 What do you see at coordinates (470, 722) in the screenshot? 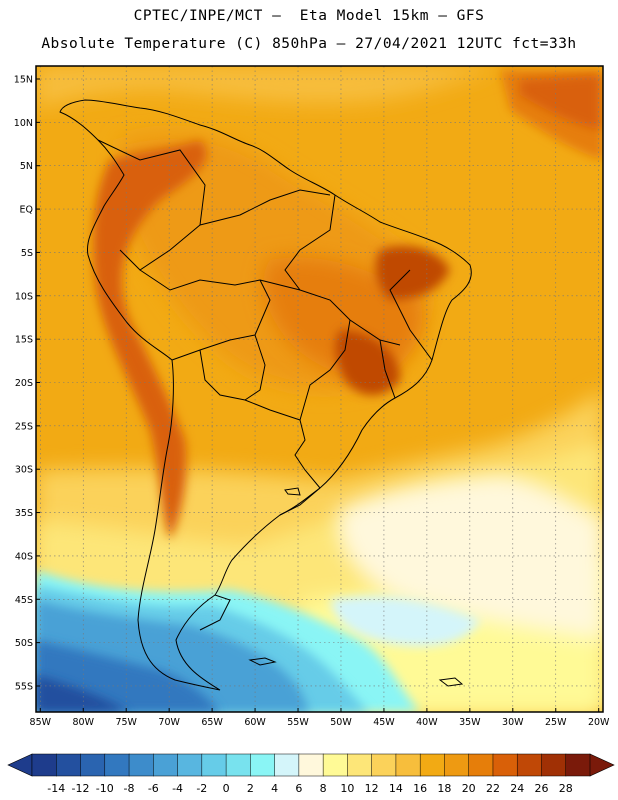
I see `lon-label: 35W` at bounding box center [470, 722].